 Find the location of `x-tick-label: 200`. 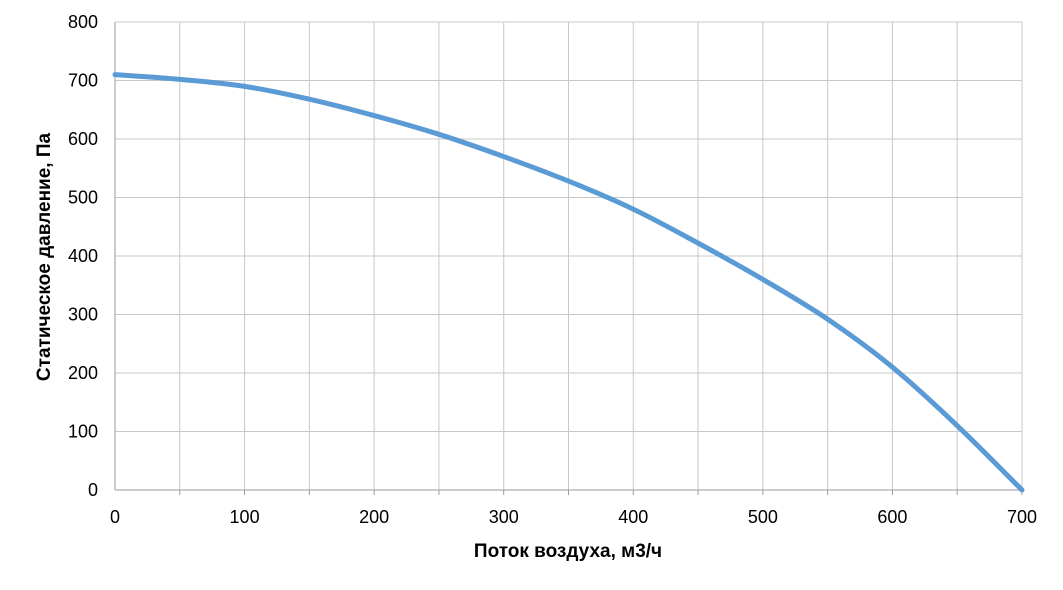

x-tick-label: 200 is located at coordinates (374, 517).